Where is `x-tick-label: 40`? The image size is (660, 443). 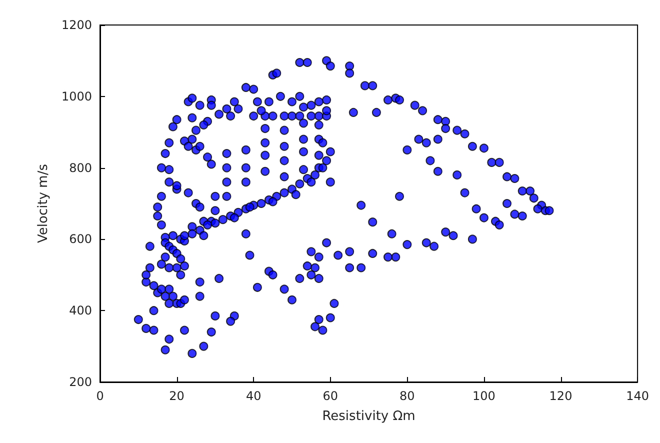 x-tick-label: 40 is located at coordinates (254, 396).